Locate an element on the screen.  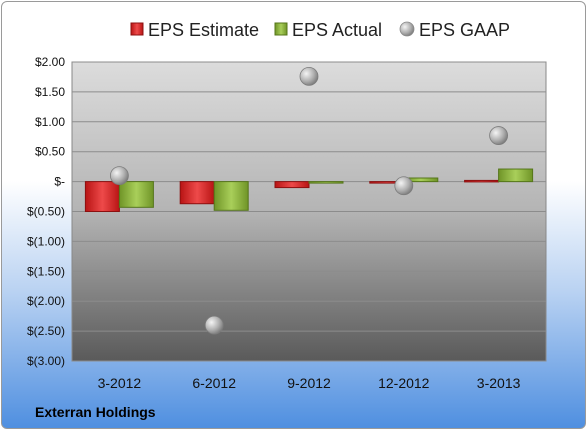
x-tick-label: 9-2012 is located at coordinates (309, 383).